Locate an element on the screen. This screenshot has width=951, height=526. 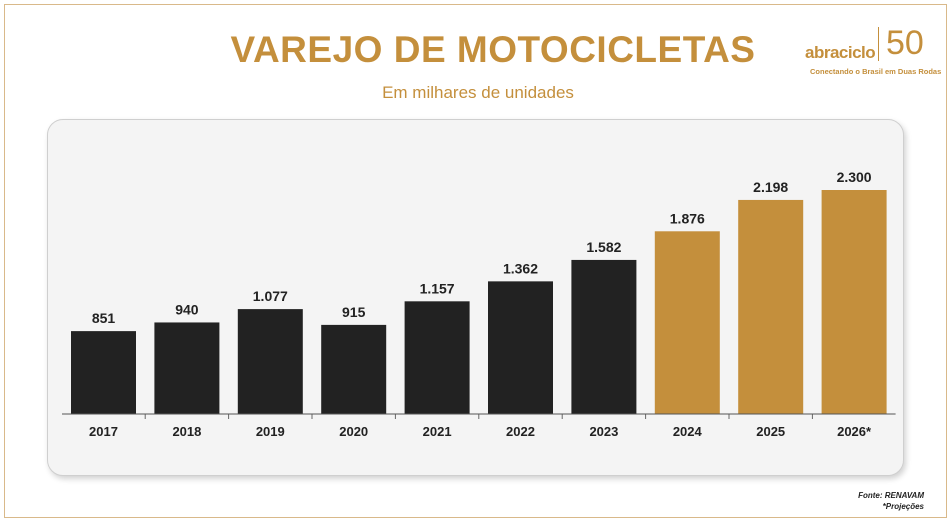
data-label: 851 is located at coordinates (104, 318).